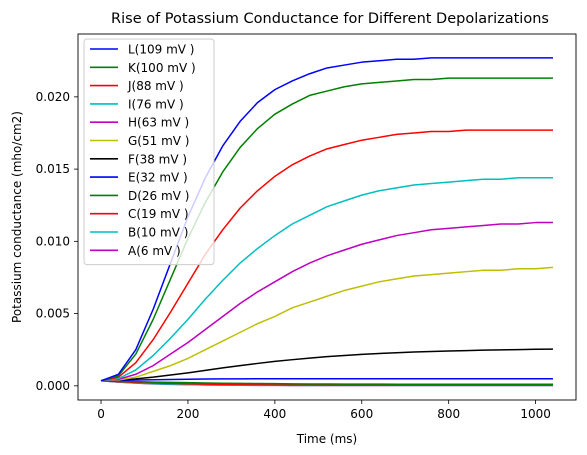 The width and height of the screenshot is (587, 455). What do you see at coordinates (158, 196) in the screenshot?
I see `legend-label: D(26 mV )` at bounding box center [158, 196].